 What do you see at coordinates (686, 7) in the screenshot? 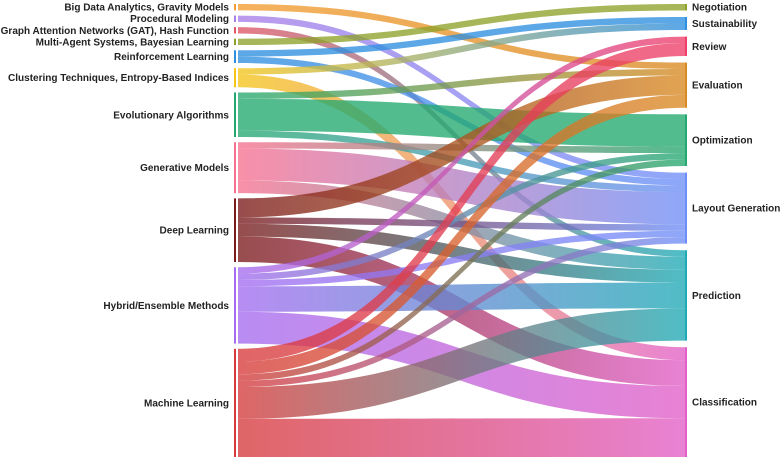
I see `target-node-negotiation` at bounding box center [686, 7].